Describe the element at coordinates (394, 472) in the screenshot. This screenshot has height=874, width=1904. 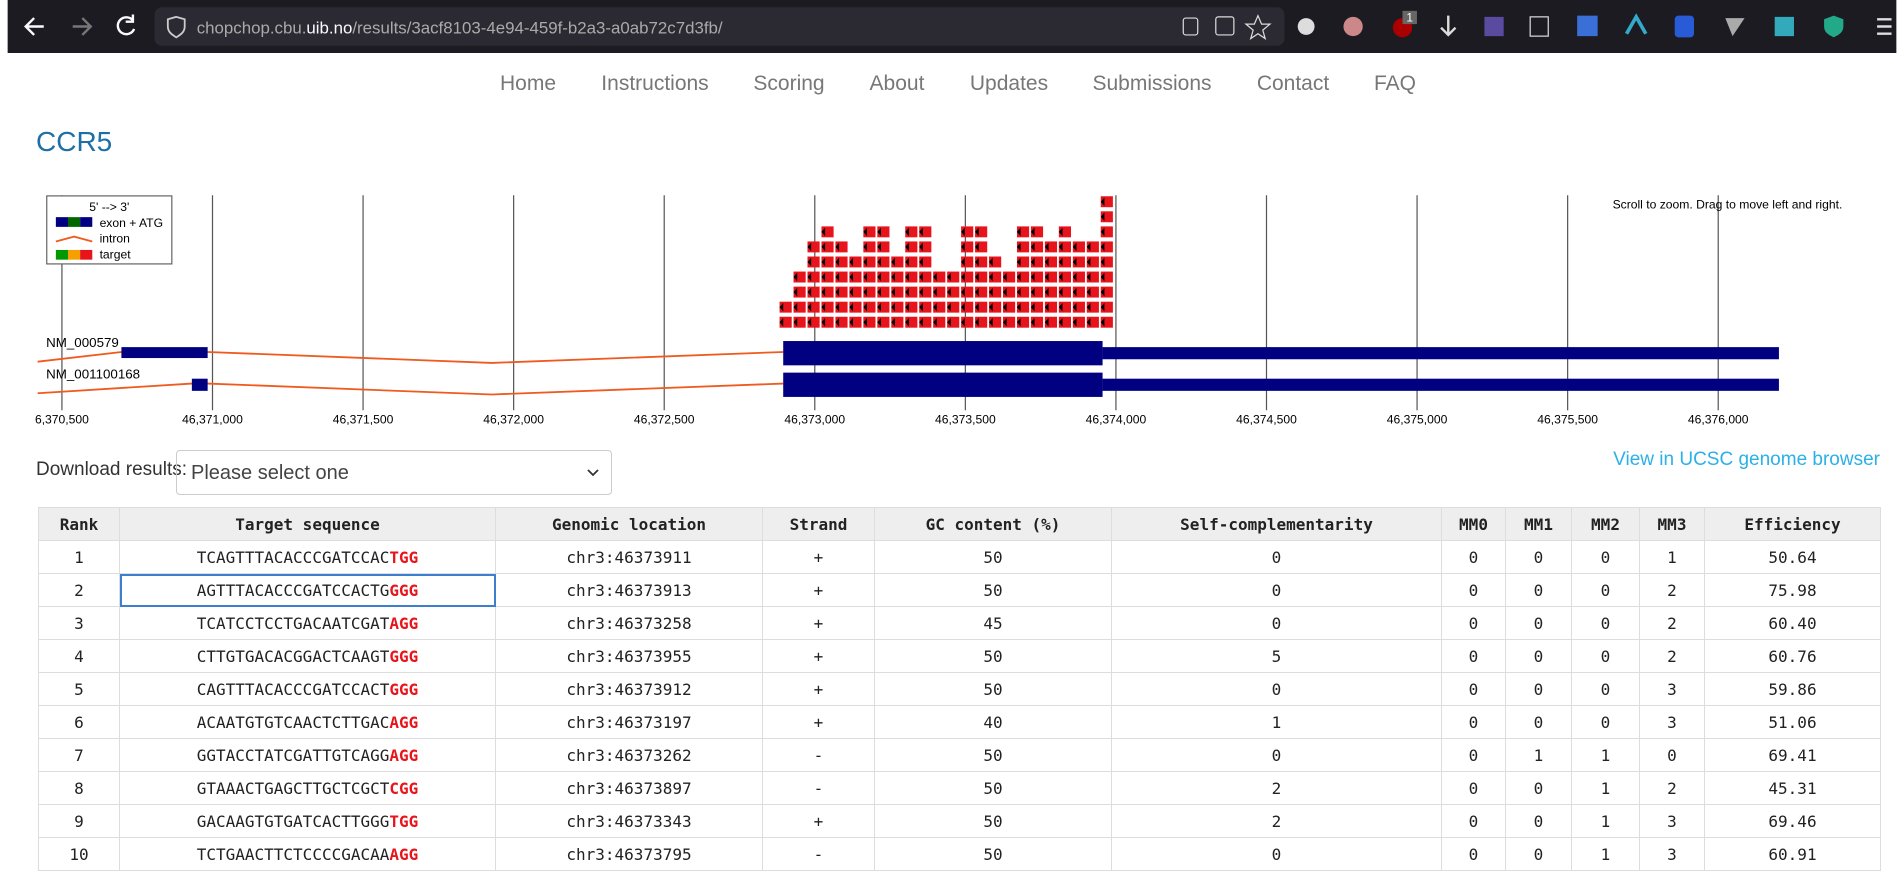
I see `download-select: Please select one` at that location.